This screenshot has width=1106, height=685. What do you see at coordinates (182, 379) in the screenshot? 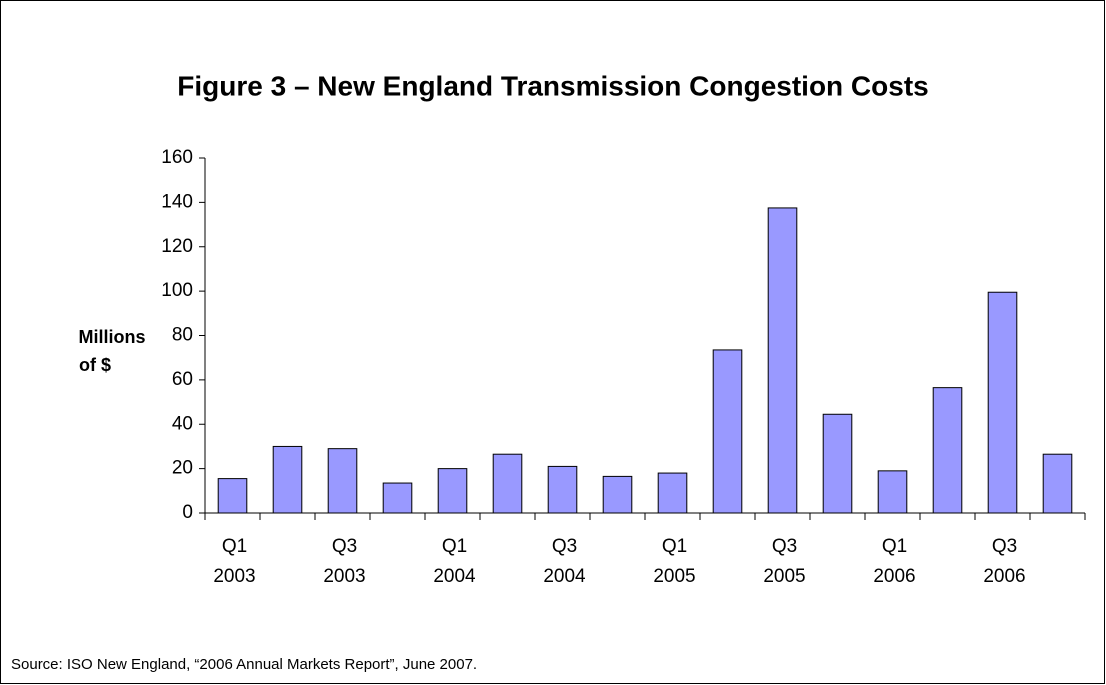
I see `y-tick-label: 60` at bounding box center [182, 379].